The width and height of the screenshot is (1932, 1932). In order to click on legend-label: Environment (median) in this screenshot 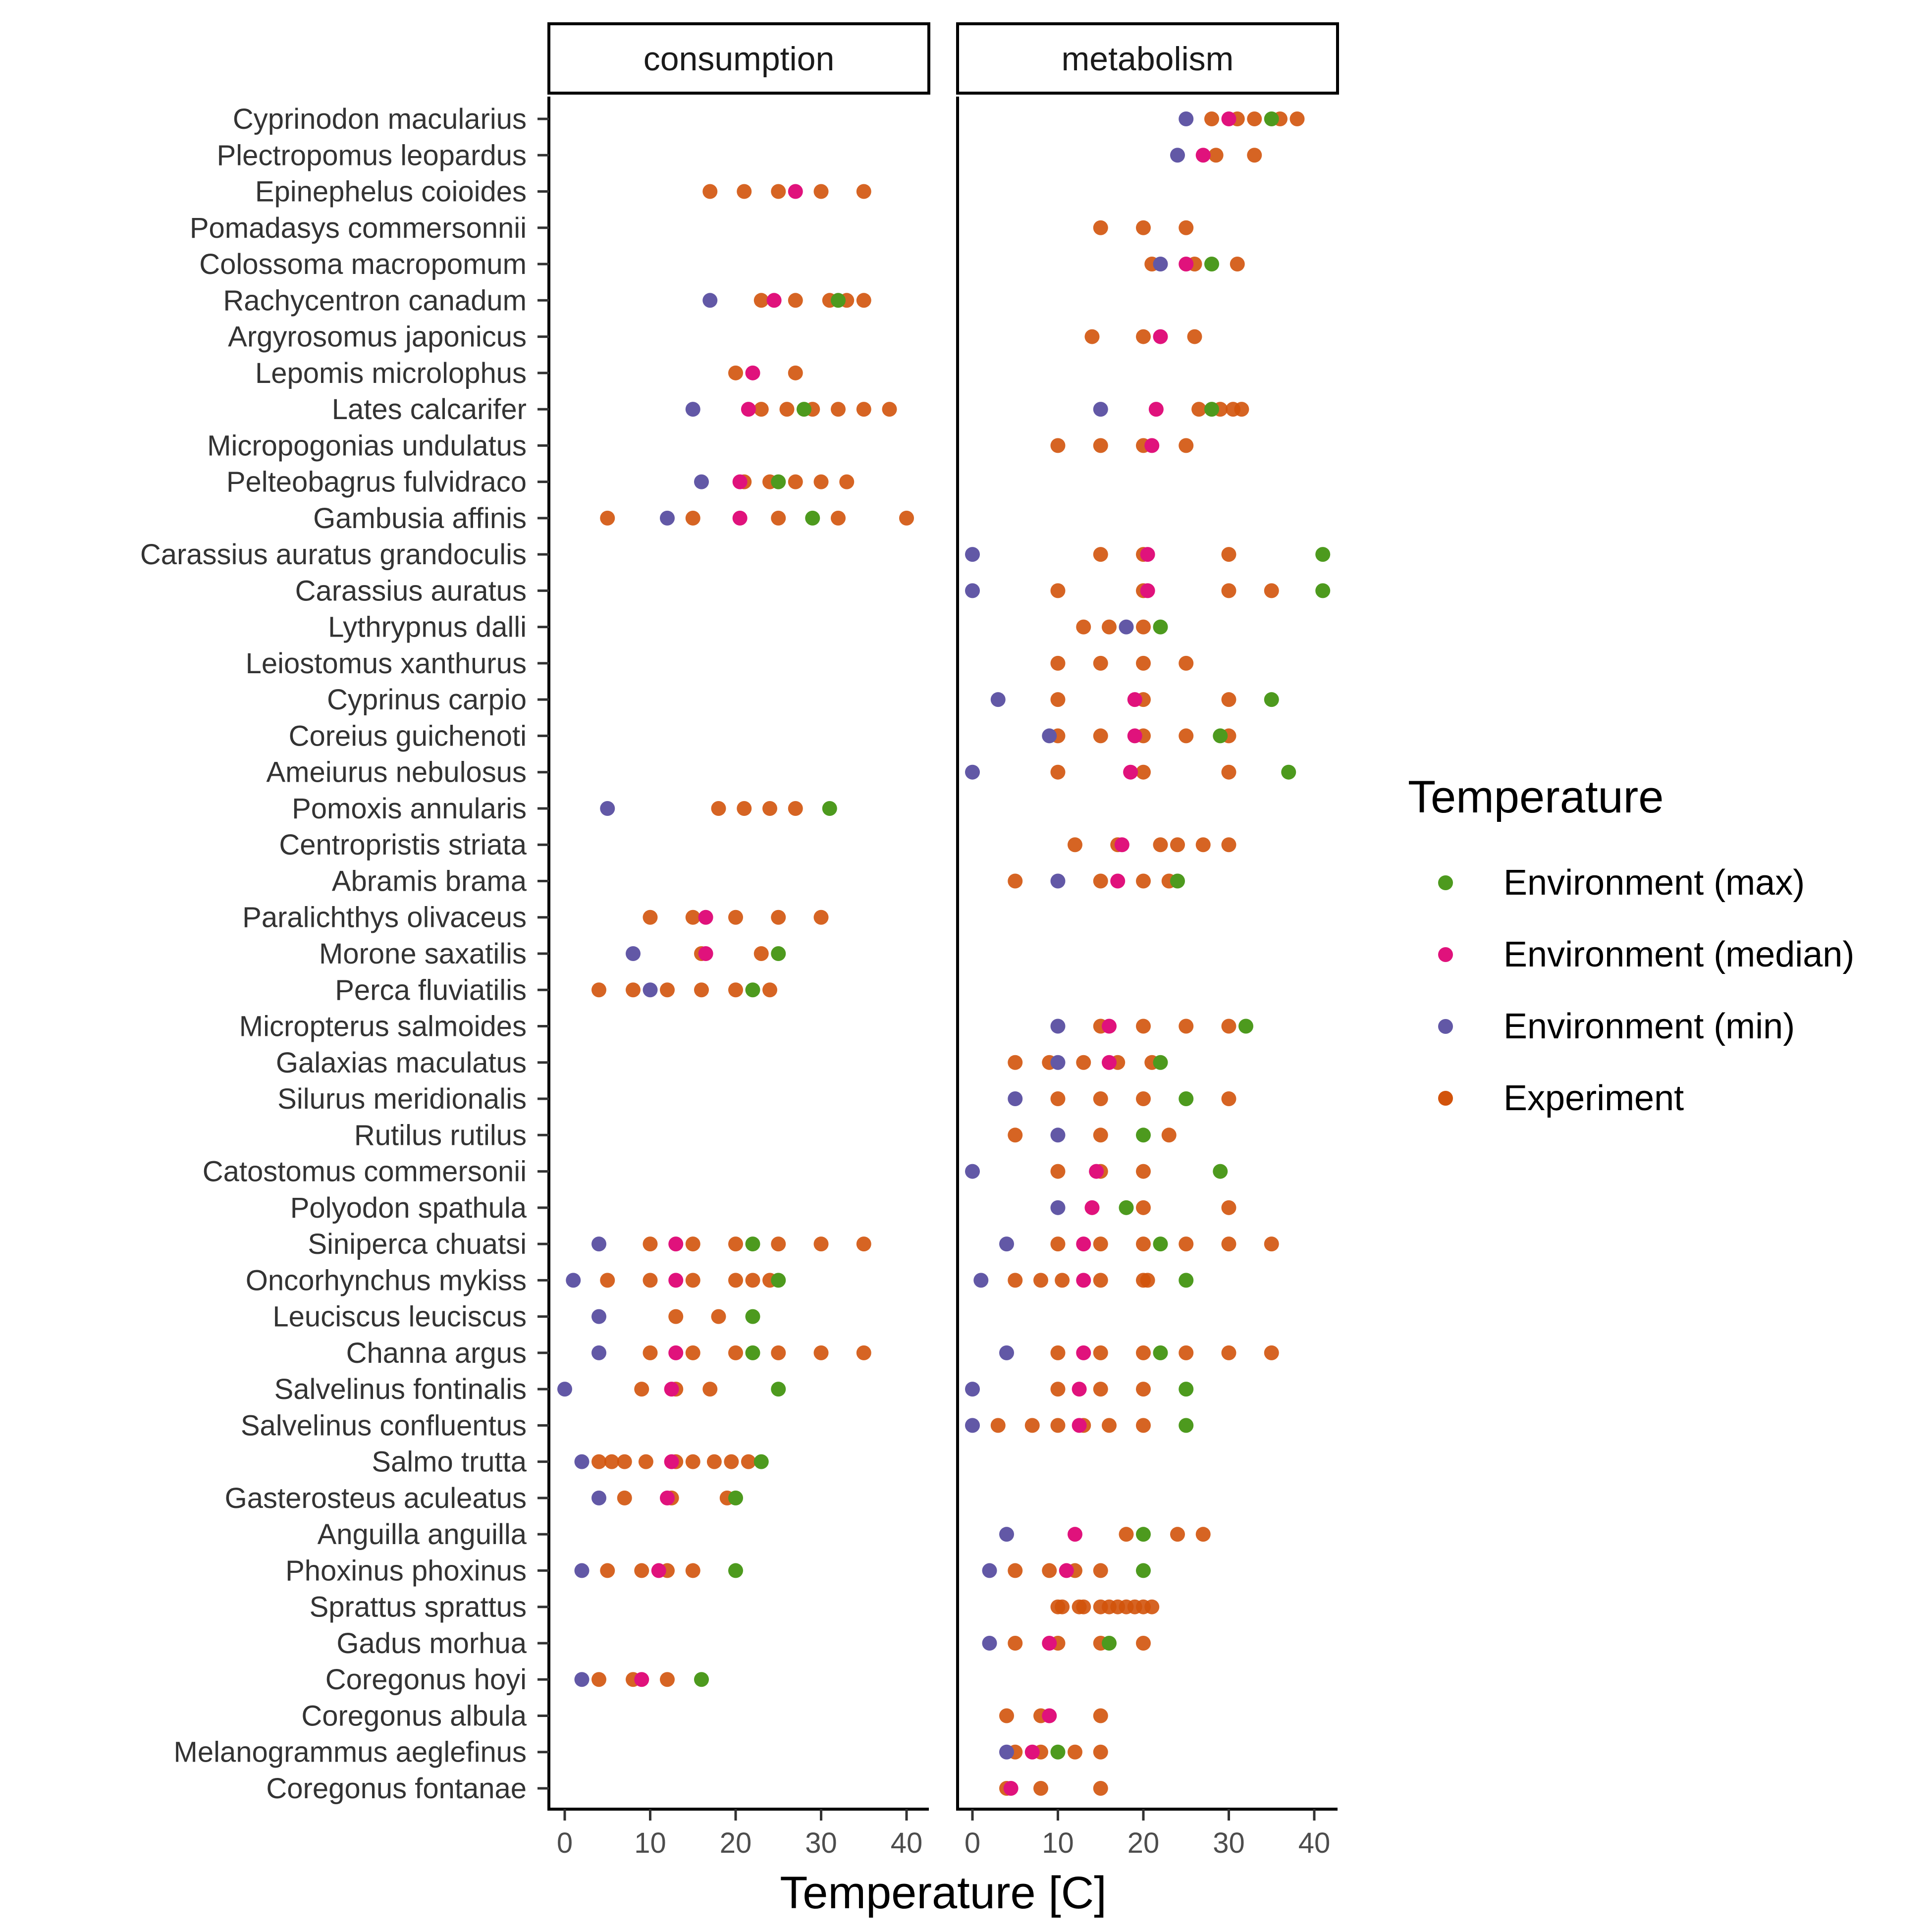, I will do `click(1678, 954)`.